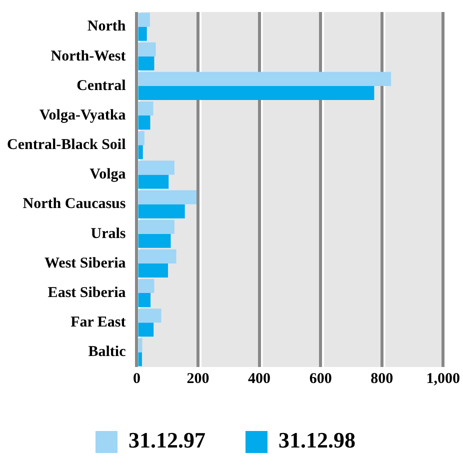 The height and width of the screenshot is (467, 463). Describe the element at coordinates (198, 378) in the screenshot. I see `x-tick-label: 200` at that location.